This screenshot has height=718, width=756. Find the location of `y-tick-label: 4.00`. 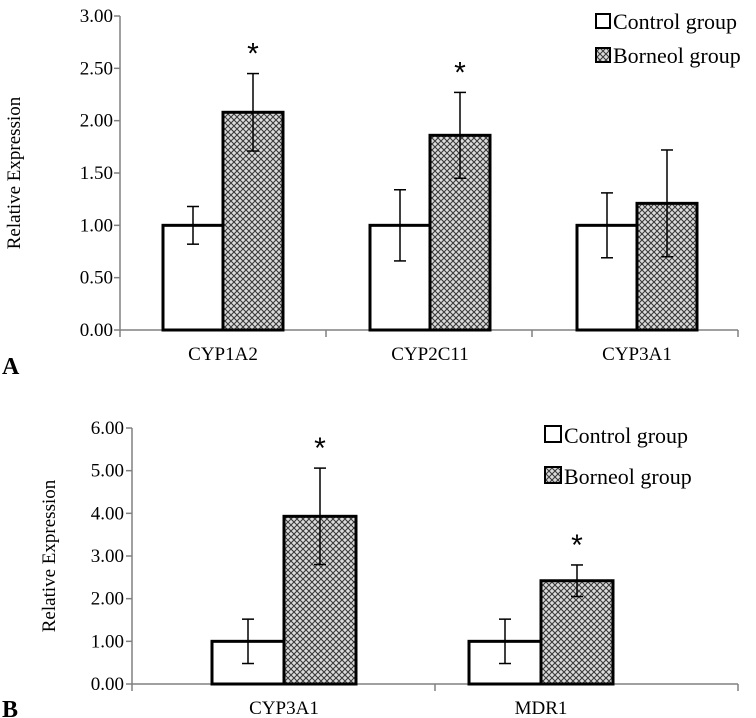

y-tick-label: 4.00 is located at coordinates (107, 513).